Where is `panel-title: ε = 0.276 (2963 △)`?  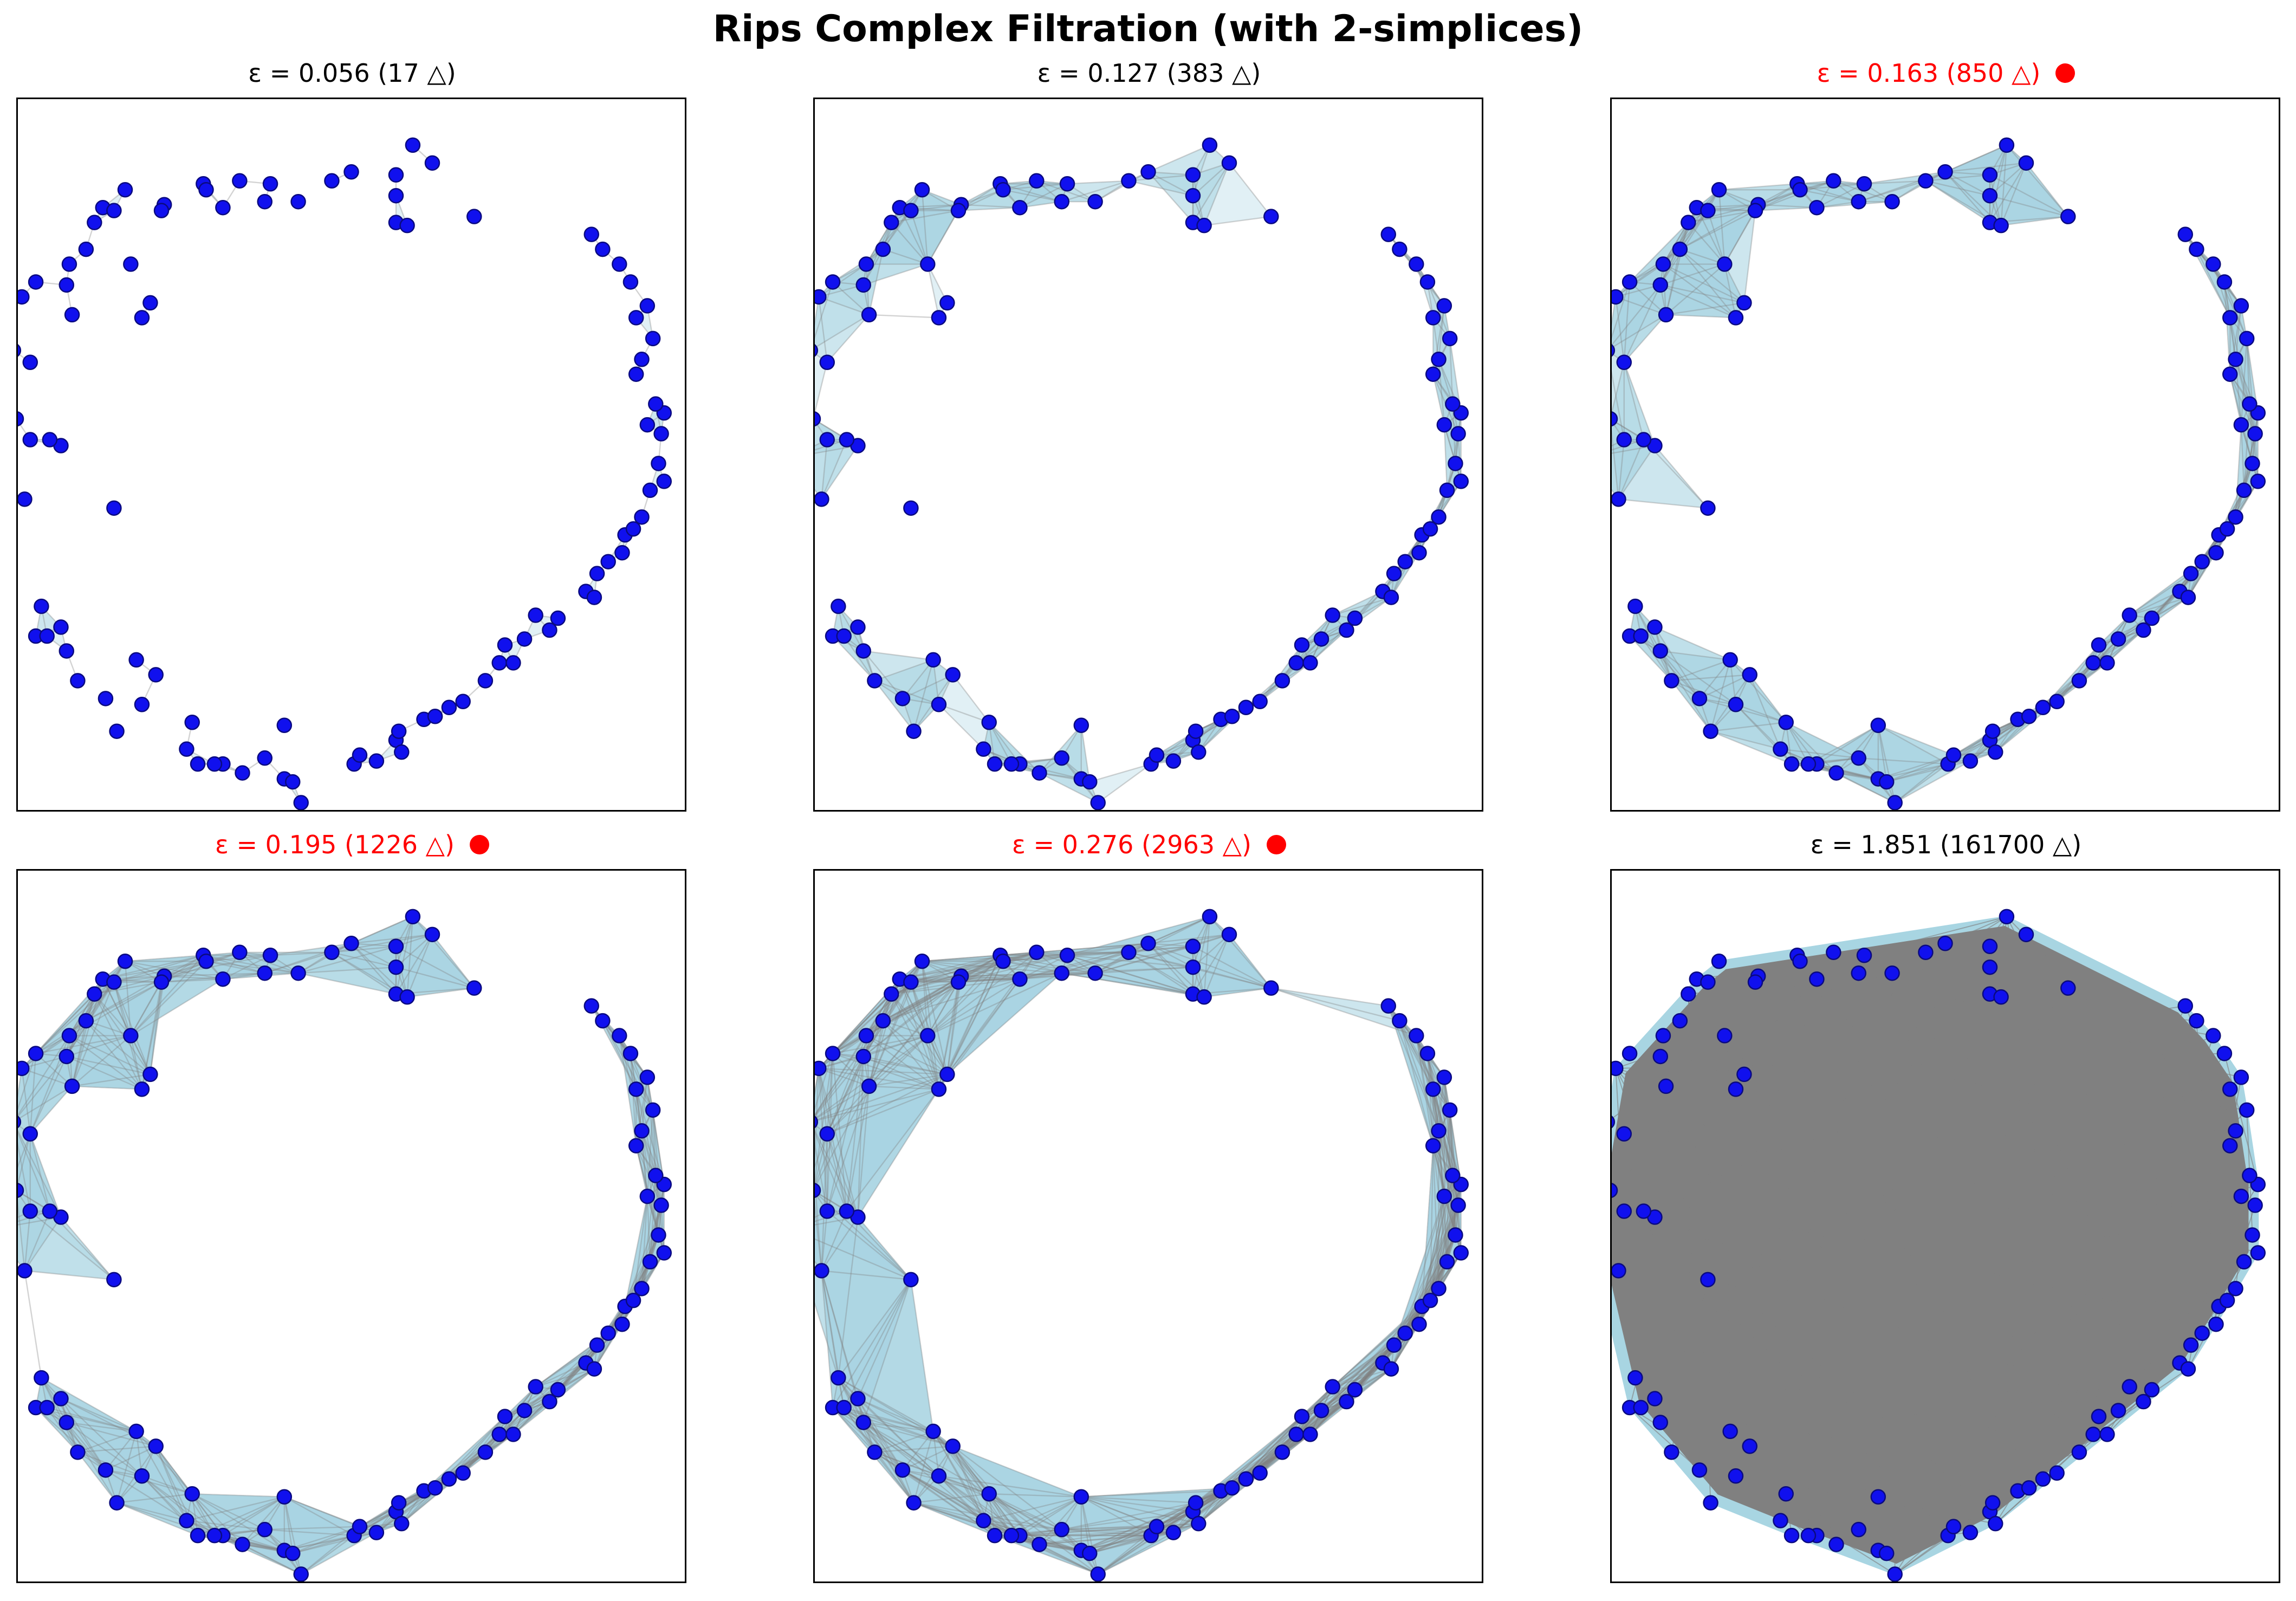
panel-title: ε = 0.276 (2963 △) is located at coordinates (1149, 845).